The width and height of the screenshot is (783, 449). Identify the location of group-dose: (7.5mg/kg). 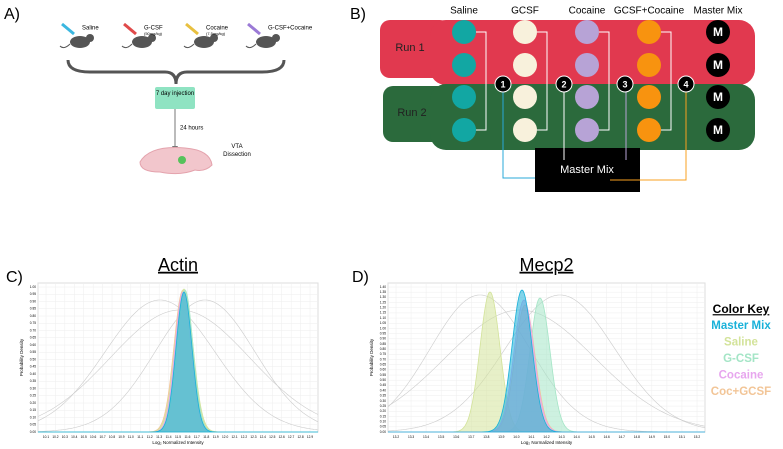
(216, 33).